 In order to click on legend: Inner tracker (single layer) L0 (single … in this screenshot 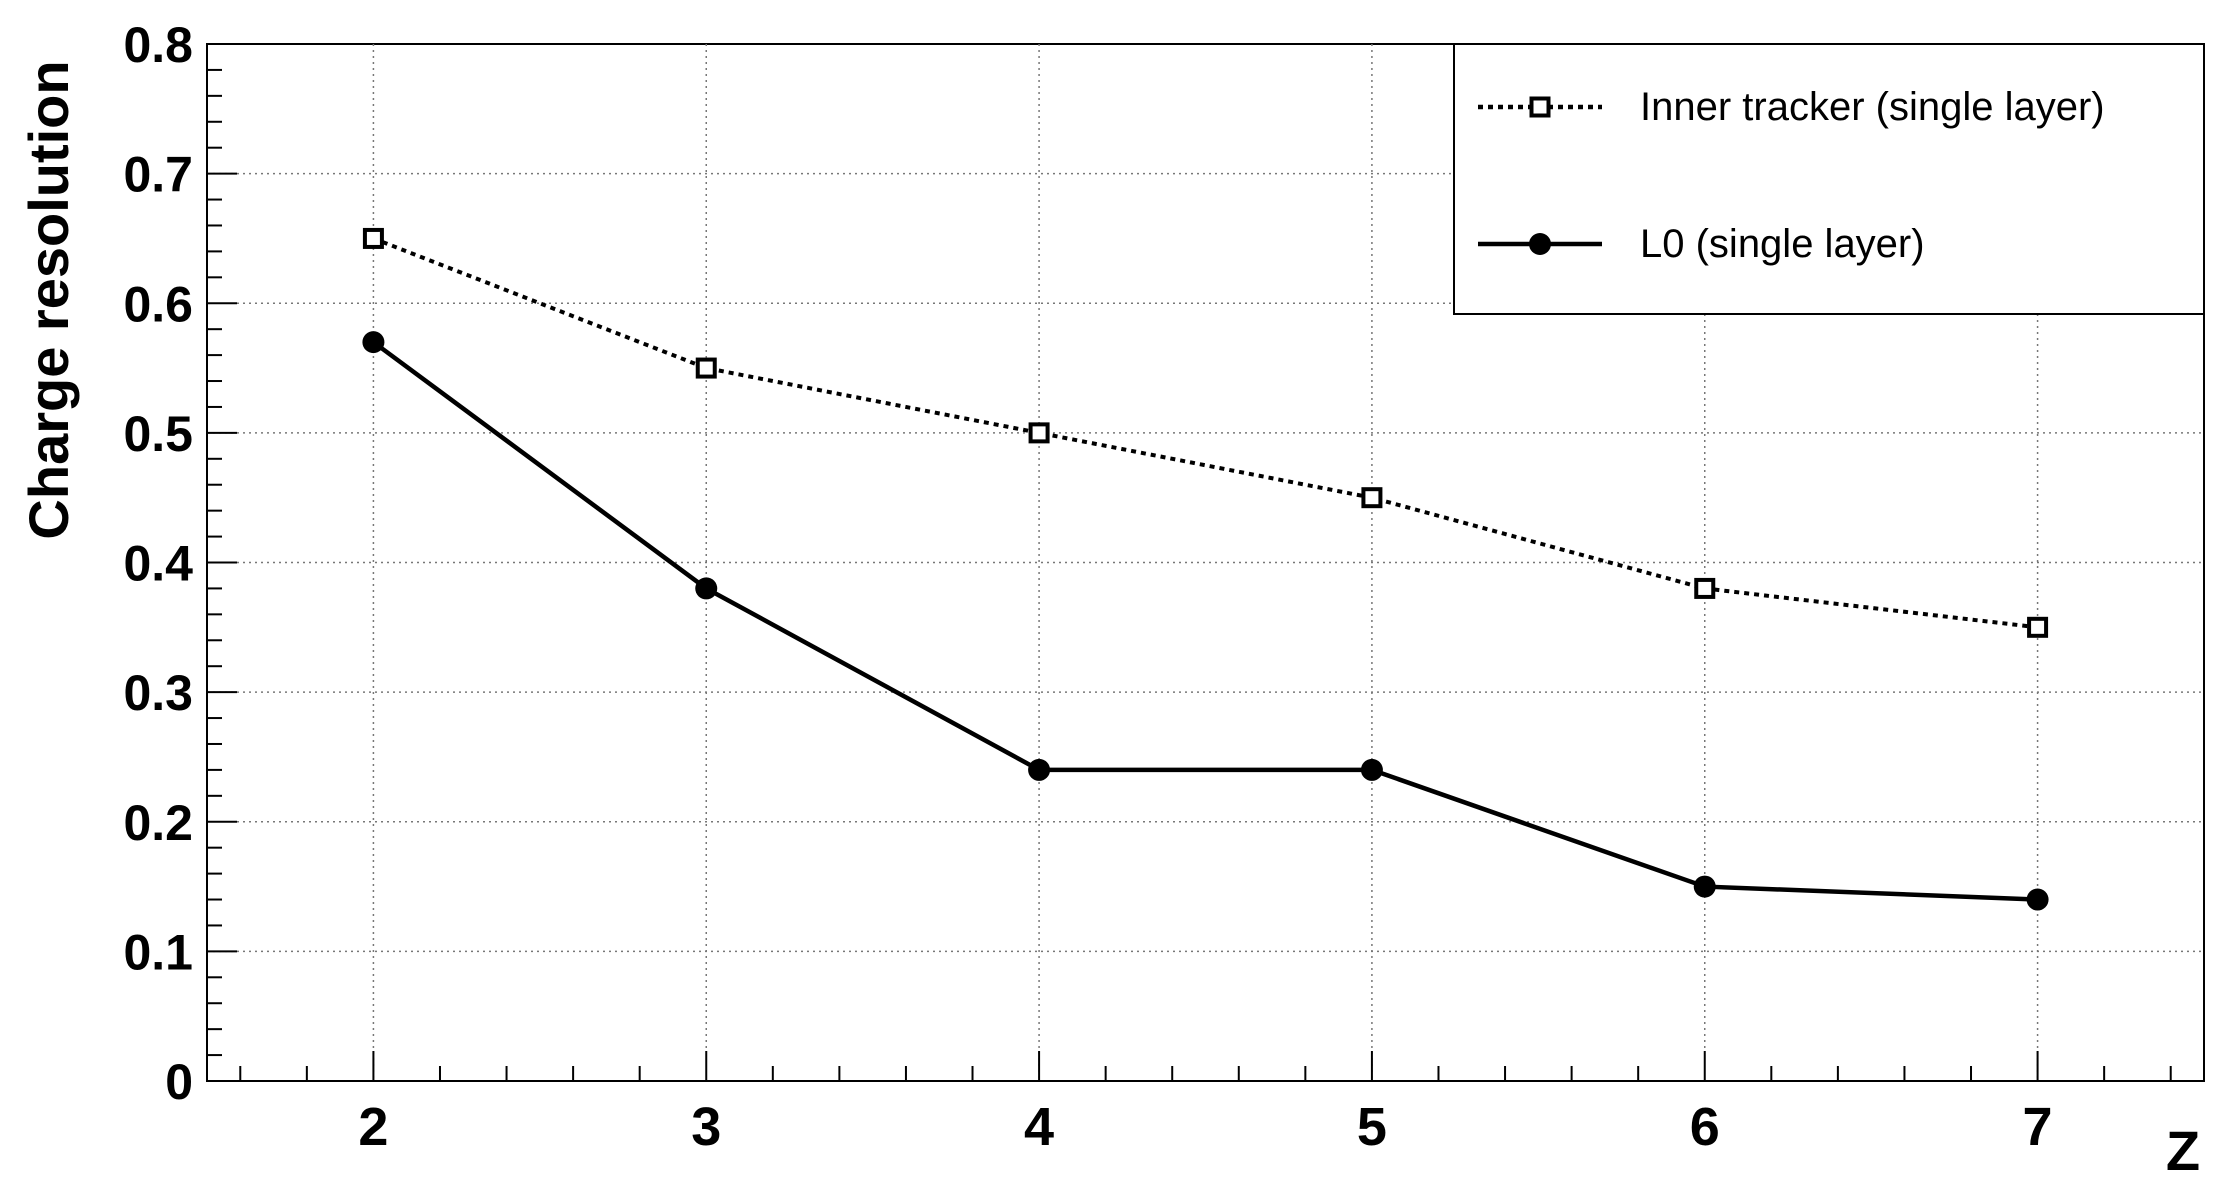, I will do `click(1829, 179)`.